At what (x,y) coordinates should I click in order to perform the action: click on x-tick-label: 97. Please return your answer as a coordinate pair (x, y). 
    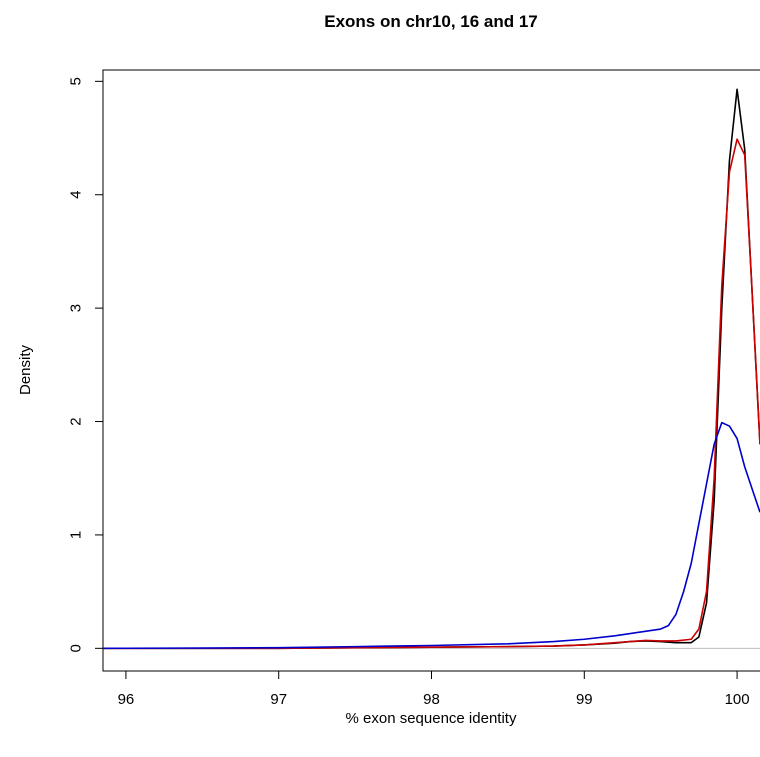
    Looking at the image, I should click on (278, 699).